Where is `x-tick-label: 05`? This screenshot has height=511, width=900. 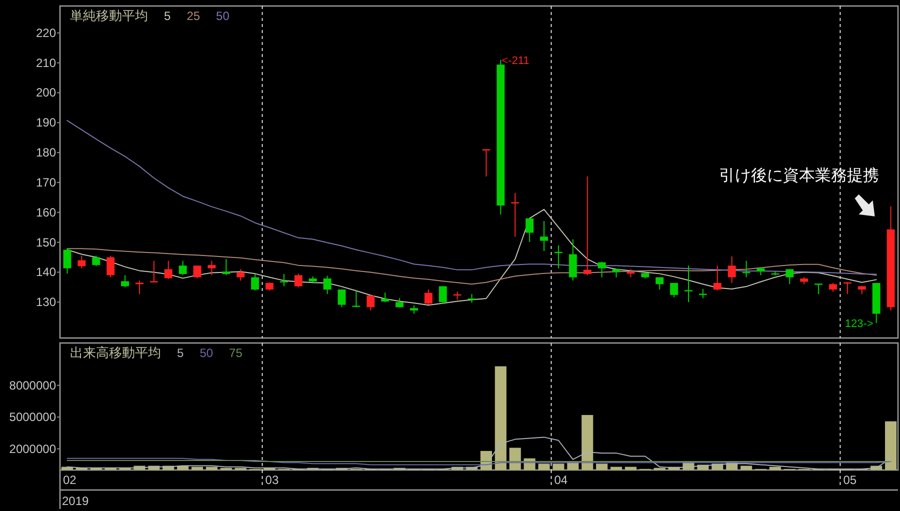
x-tick-label: 05 is located at coordinates (850, 480).